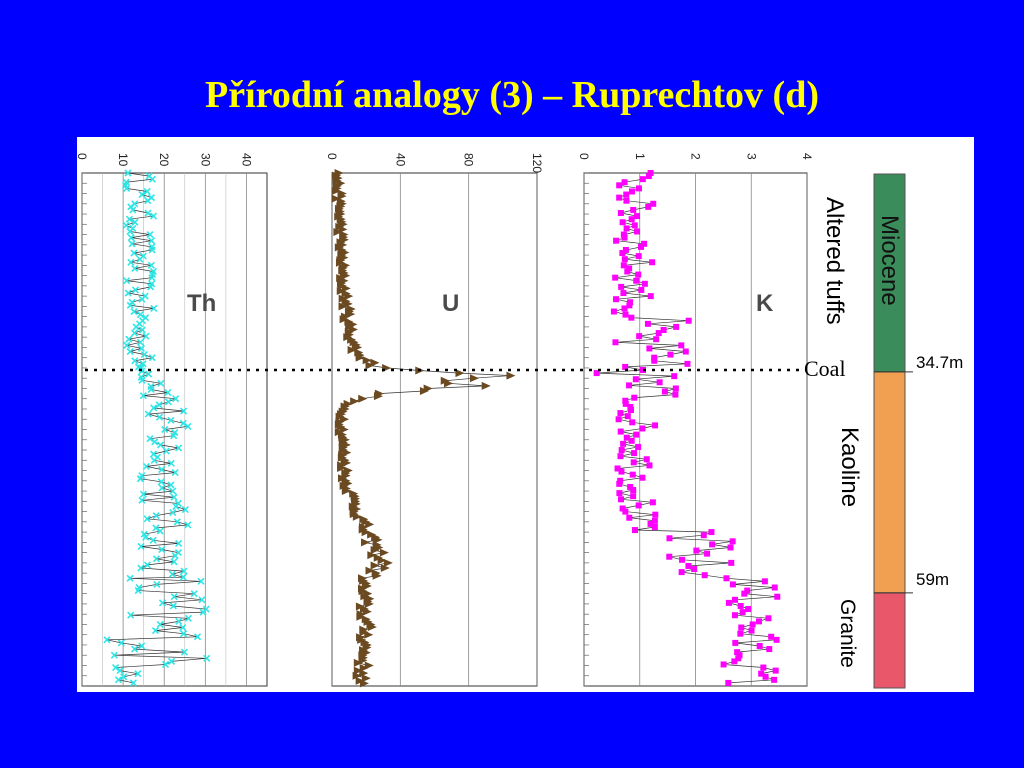  I want to click on lithology-label-miocene: Miocene, so click(889, 260).